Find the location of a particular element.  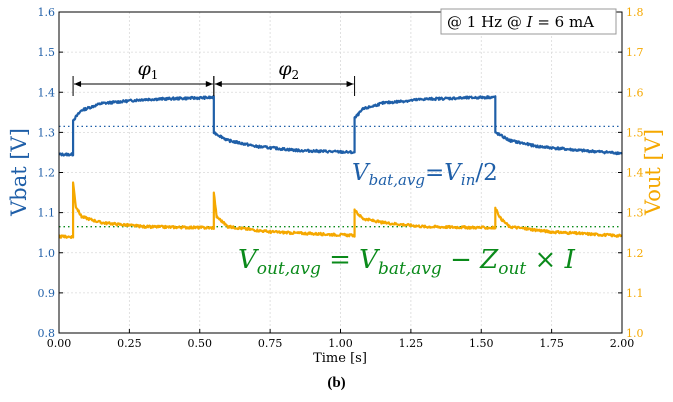

y-tick-label-left: 1.4 is located at coordinates (47, 92).